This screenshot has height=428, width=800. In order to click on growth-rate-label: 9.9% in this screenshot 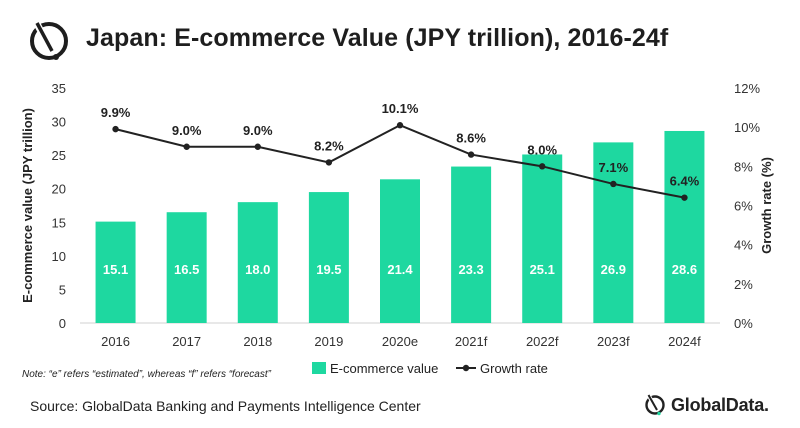, I will do `click(116, 112)`.